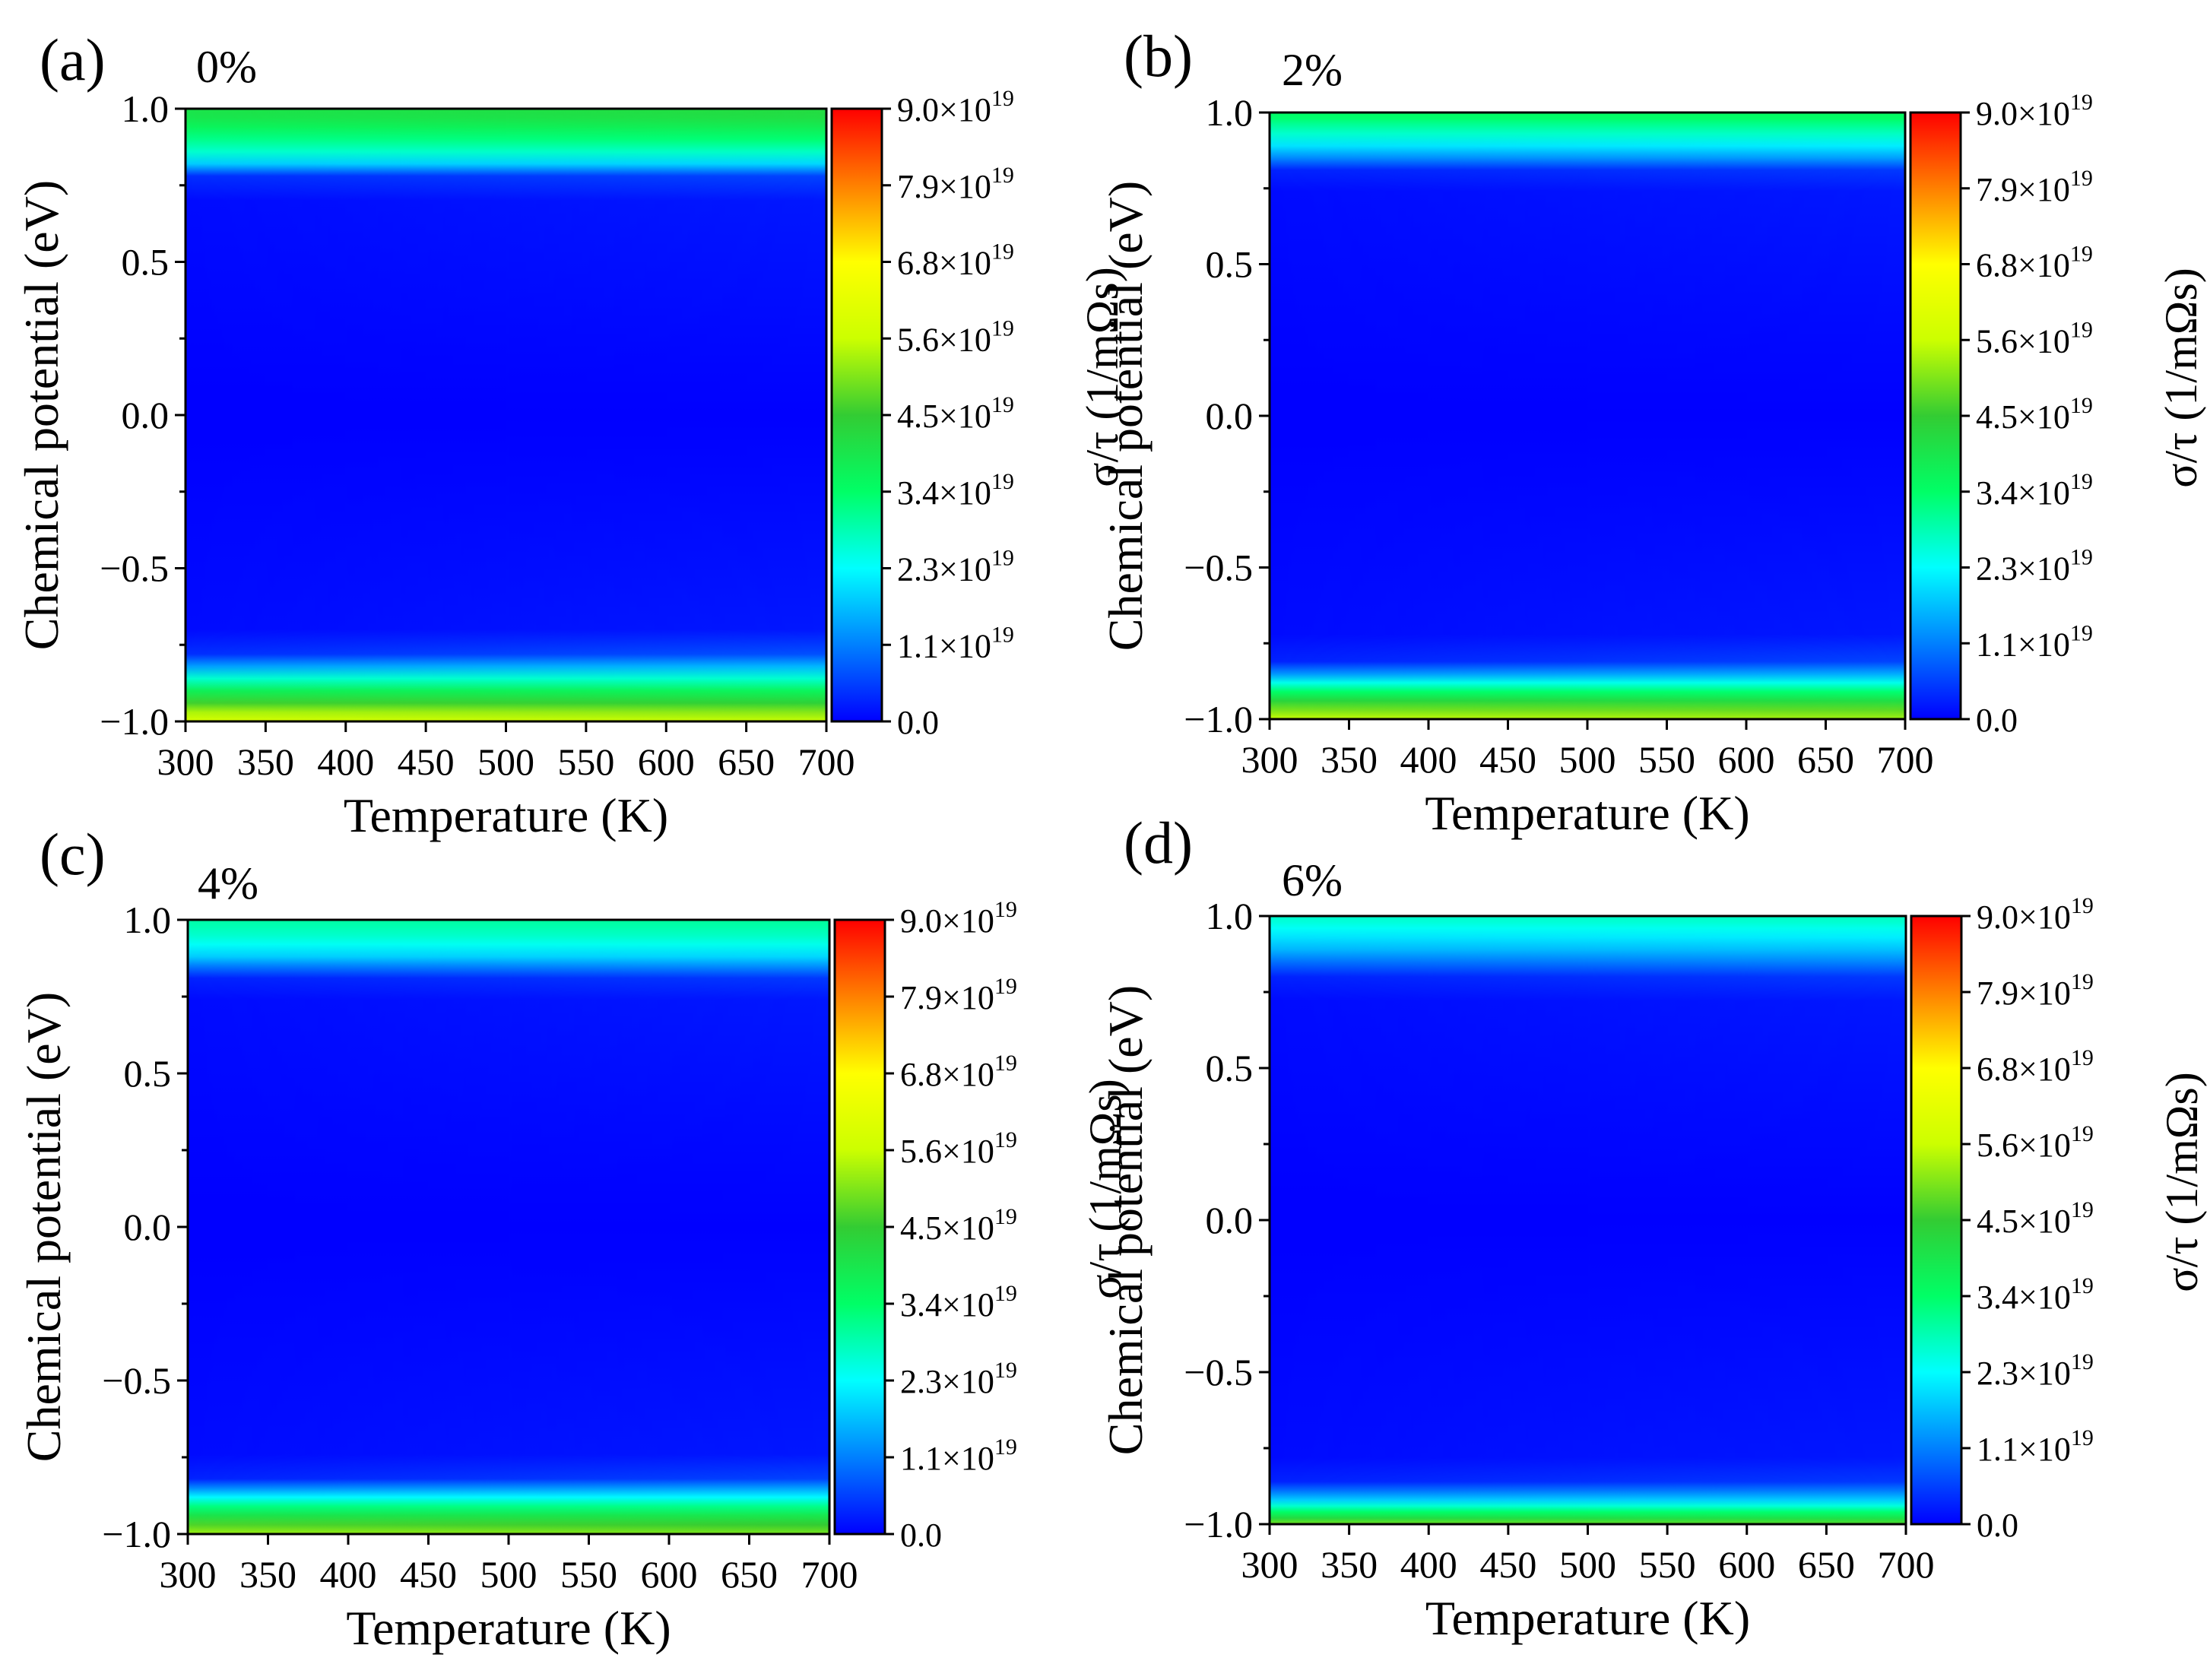 This screenshot has height=1680, width=2210. What do you see at coordinates (1158, 56) in the screenshot?
I see `panel-label: (b)` at bounding box center [1158, 56].